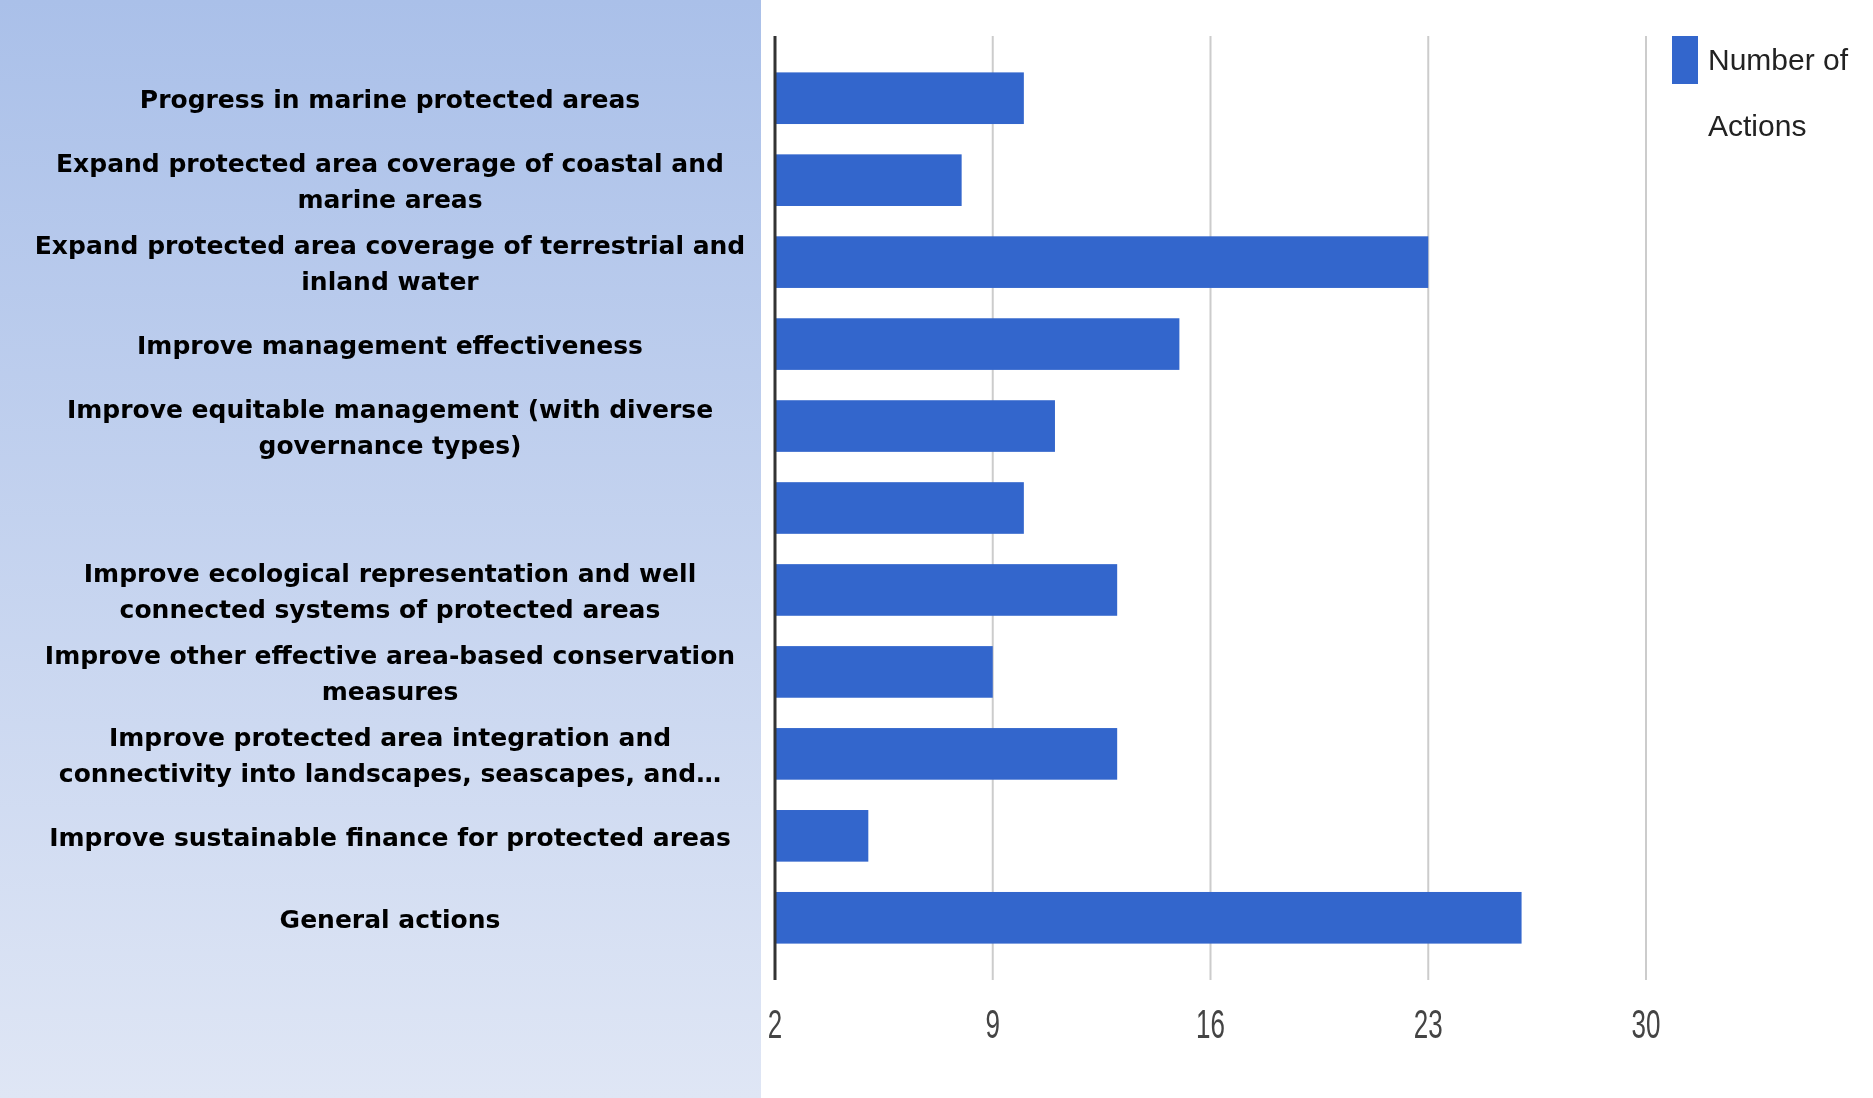 This screenshot has width=1873, height=1098. What do you see at coordinates (1646, 1024) in the screenshot?
I see `x-tick-label: 30` at bounding box center [1646, 1024].